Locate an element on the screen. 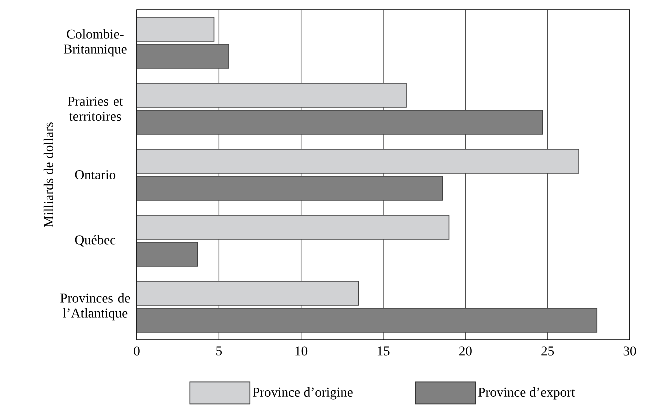 The width and height of the screenshot is (648, 414). y-tick-label: Ontario is located at coordinates (95, 175).